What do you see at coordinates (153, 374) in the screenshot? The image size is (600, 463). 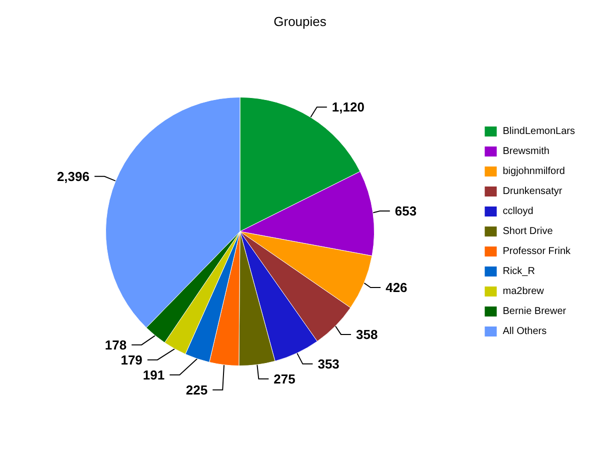 I see `data-label: 191` at bounding box center [153, 374].